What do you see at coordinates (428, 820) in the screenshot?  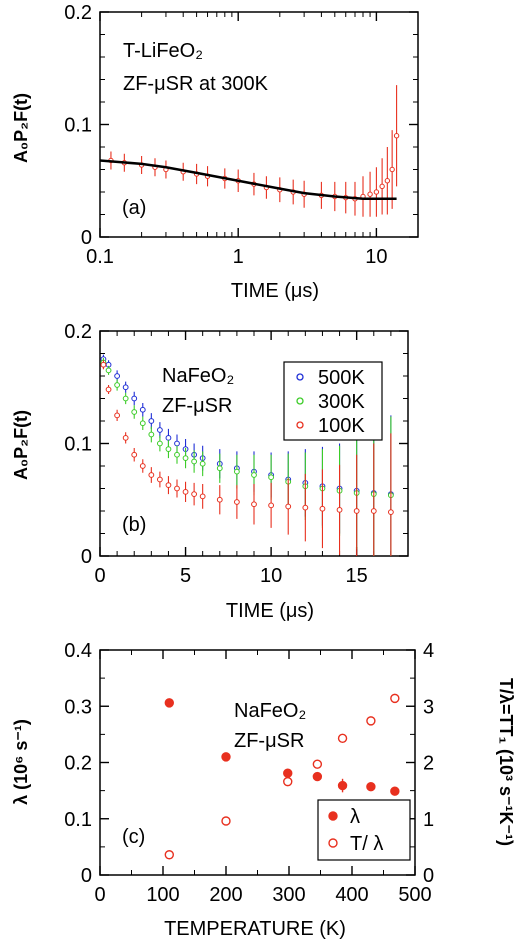 I see `c-ytick-right-label: 1` at bounding box center [428, 820].